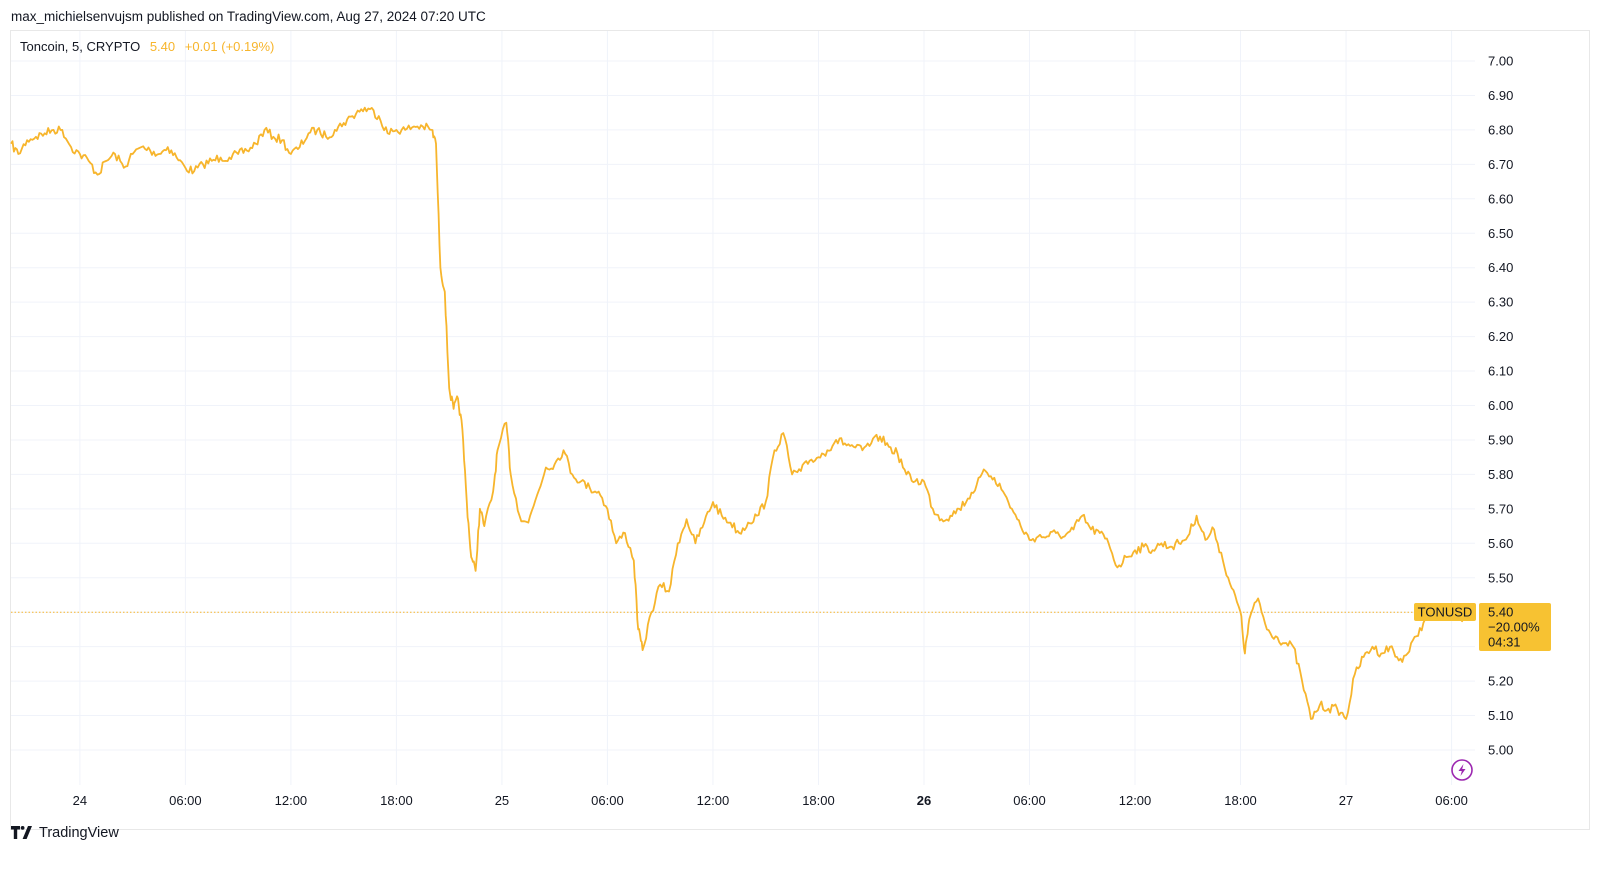 Image resolution: width=1600 pixels, height=870 pixels. What do you see at coordinates (229, 46) in the screenshot?
I see `legend-change: +0.01 (+0.19%)` at bounding box center [229, 46].